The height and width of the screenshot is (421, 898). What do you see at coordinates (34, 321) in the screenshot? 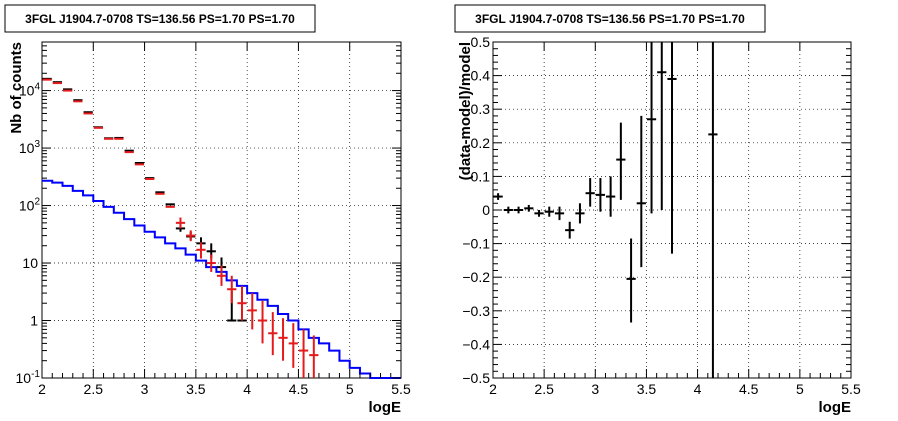
I see `counts-y-tick-label: 1` at bounding box center [34, 321].